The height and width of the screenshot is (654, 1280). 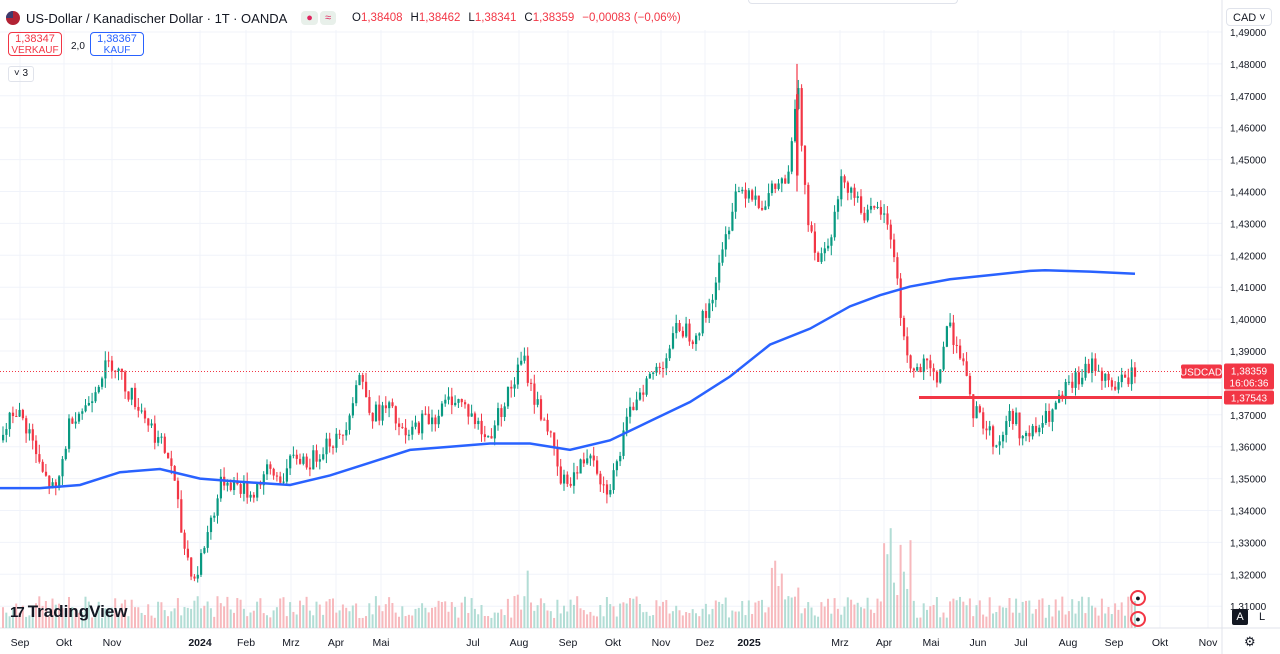 What do you see at coordinates (1138, 619) in the screenshot?
I see `us-flag-icon: ●` at bounding box center [1138, 619].